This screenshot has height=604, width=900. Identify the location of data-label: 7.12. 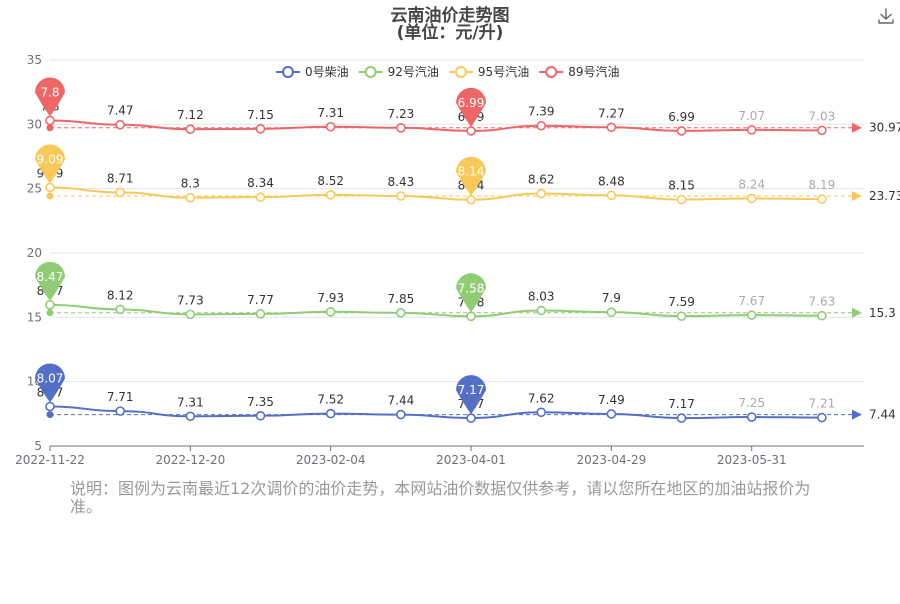
(190, 115).